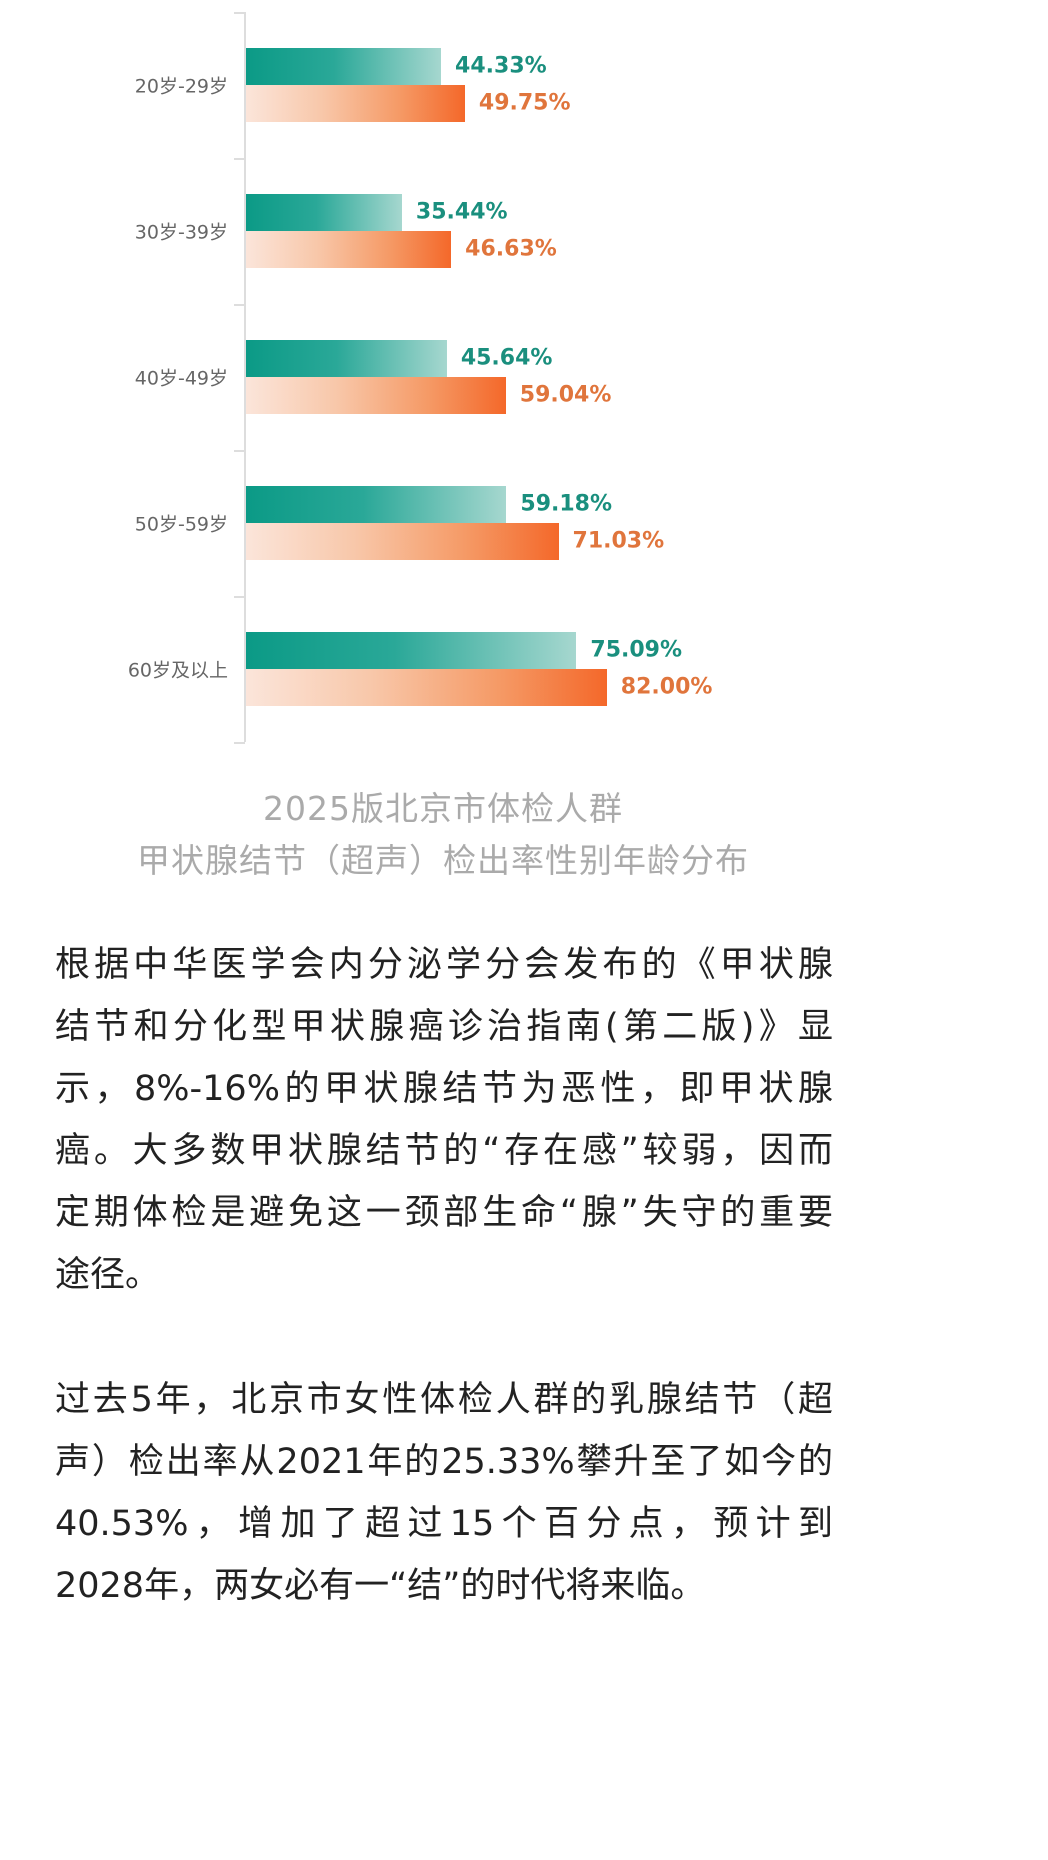  What do you see at coordinates (181, 86) in the screenshot?
I see `category-label: 20岁-29岁` at bounding box center [181, 86].